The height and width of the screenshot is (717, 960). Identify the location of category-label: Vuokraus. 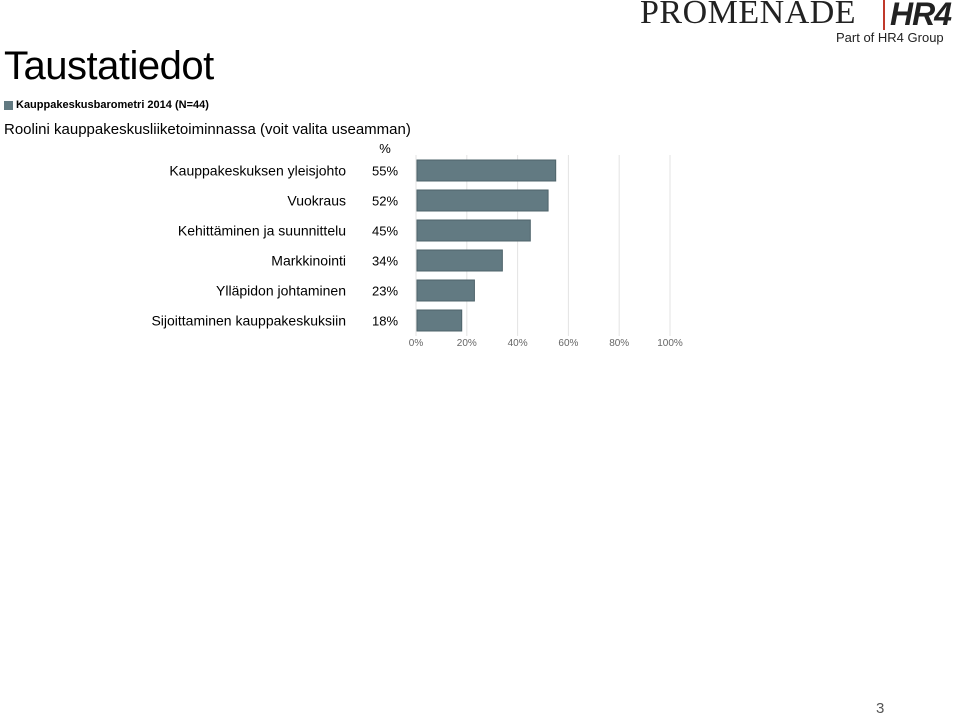
(316, 201).